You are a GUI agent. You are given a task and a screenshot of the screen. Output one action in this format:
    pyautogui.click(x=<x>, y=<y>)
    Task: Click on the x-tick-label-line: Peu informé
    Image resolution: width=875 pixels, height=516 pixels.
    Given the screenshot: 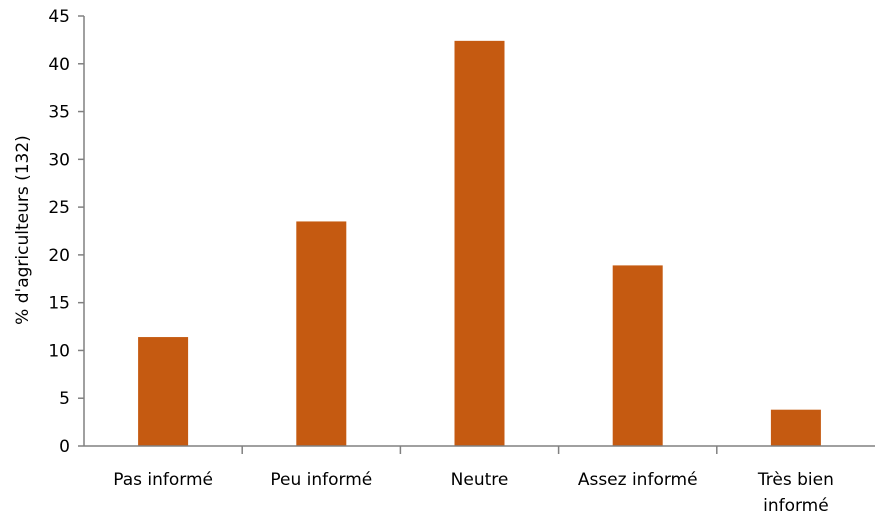 What is the action you would take?
    pyautogui.click(x=321, y=480)
    